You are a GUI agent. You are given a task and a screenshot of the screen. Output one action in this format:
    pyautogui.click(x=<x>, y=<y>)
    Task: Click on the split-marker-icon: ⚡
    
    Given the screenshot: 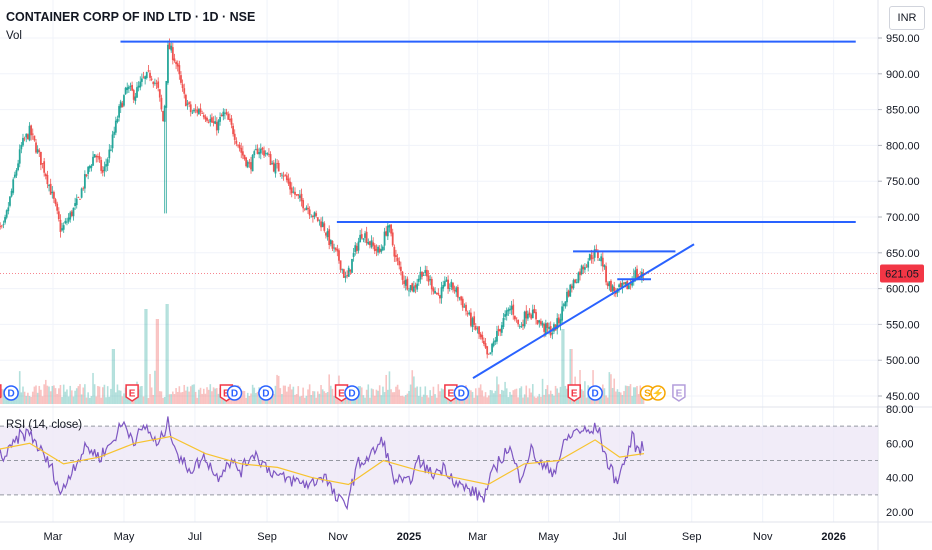 What is the action you would take?
    pyautogui.click(x=658, y=393)
    